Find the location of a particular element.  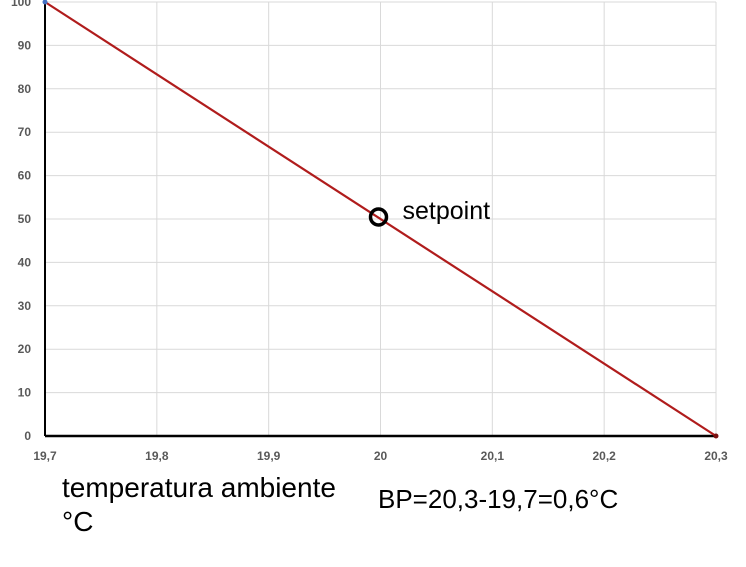

x-tick-label: 20 is located at coordinates (381, 456).